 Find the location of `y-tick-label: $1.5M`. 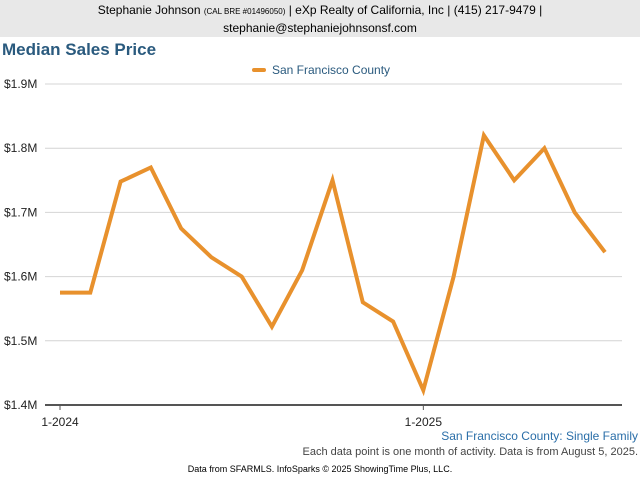

y-tick-label: $1.5M is located at coordinates (20, 341).